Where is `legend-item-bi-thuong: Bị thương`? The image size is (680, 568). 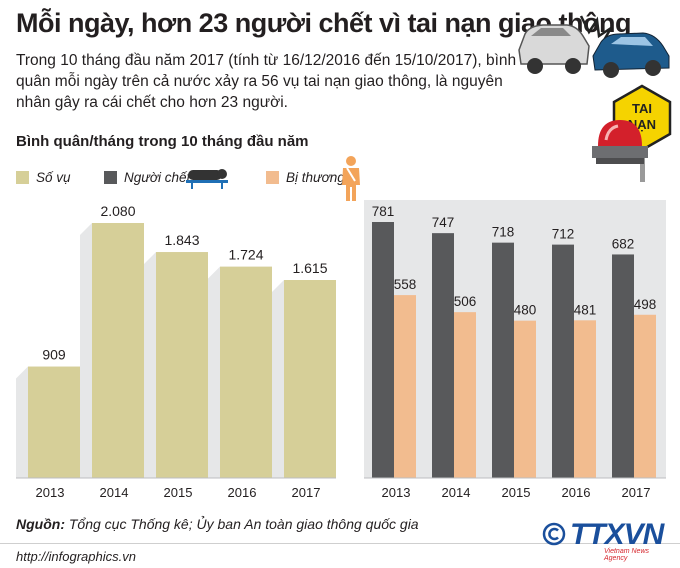 legend-item-bi-thuong: Bị thương is located at coordinates (305, 177).